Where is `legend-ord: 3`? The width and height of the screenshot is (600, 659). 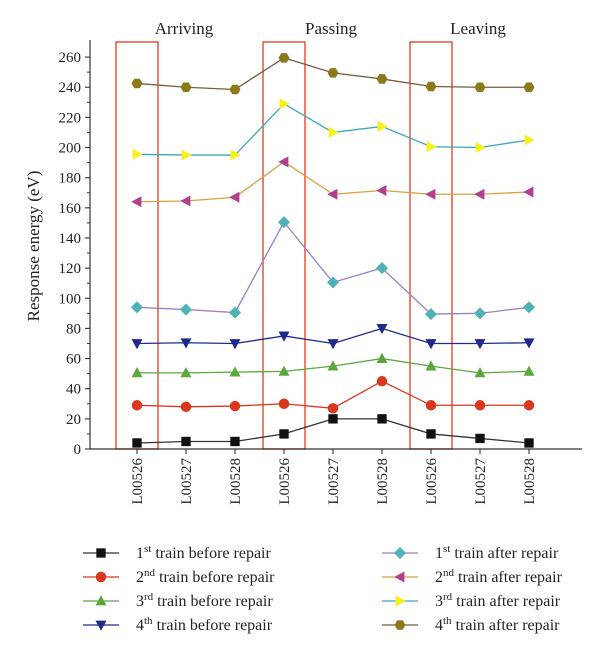
legend-ord: 3 is located at coordinates (140, 601).